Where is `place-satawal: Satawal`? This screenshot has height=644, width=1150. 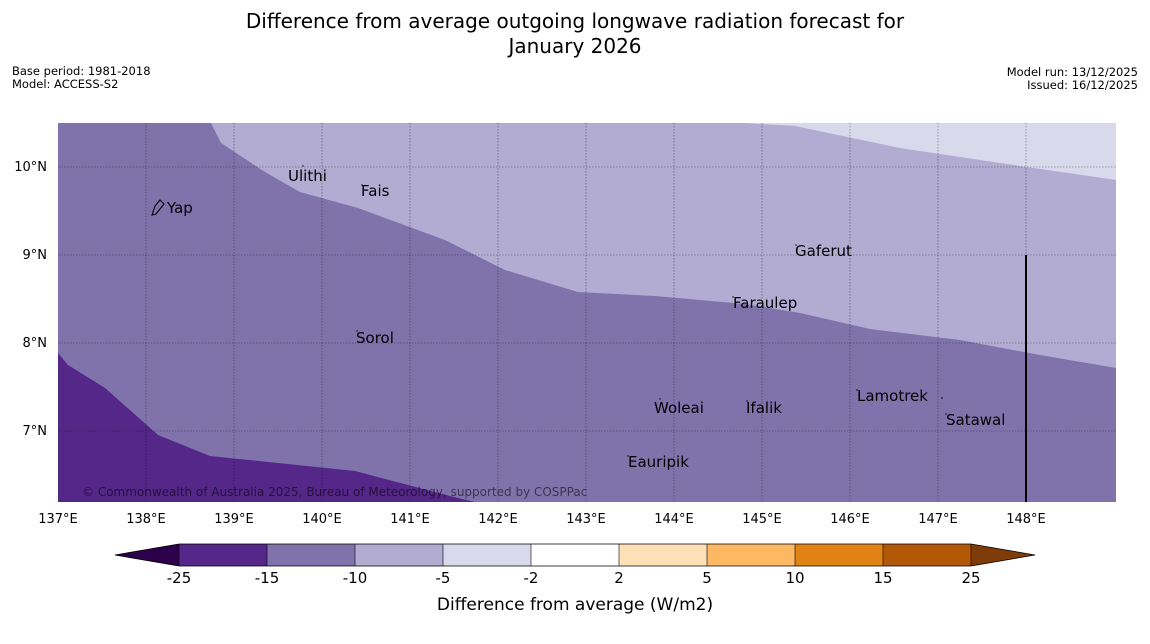
place-satawal: Satawal is located at coordinates (975, 420).